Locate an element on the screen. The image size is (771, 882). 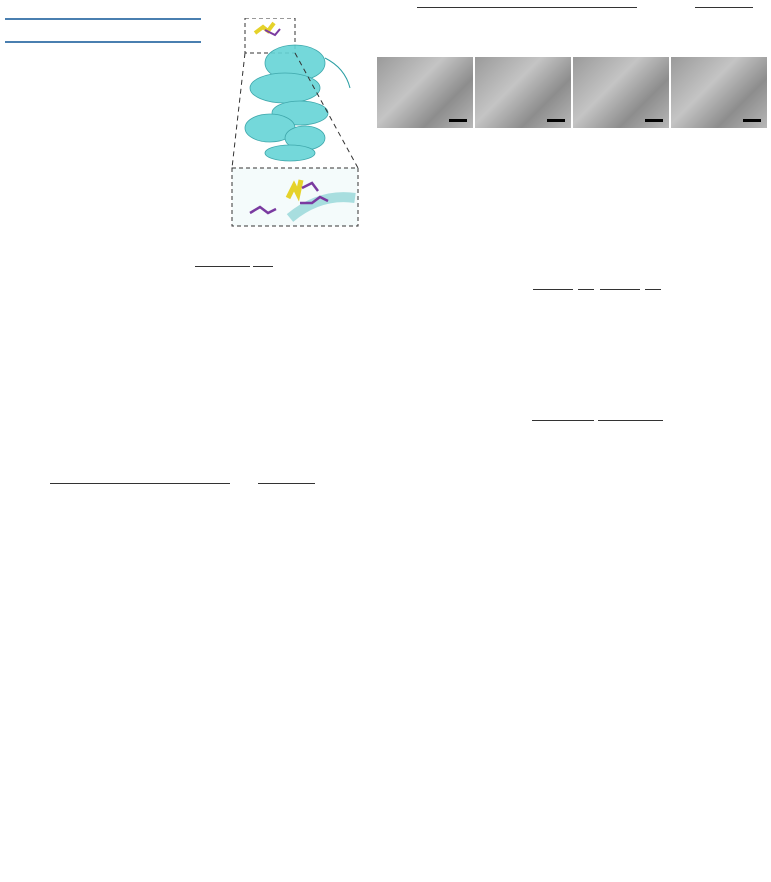
spacer is located at coordinates (165, 505).